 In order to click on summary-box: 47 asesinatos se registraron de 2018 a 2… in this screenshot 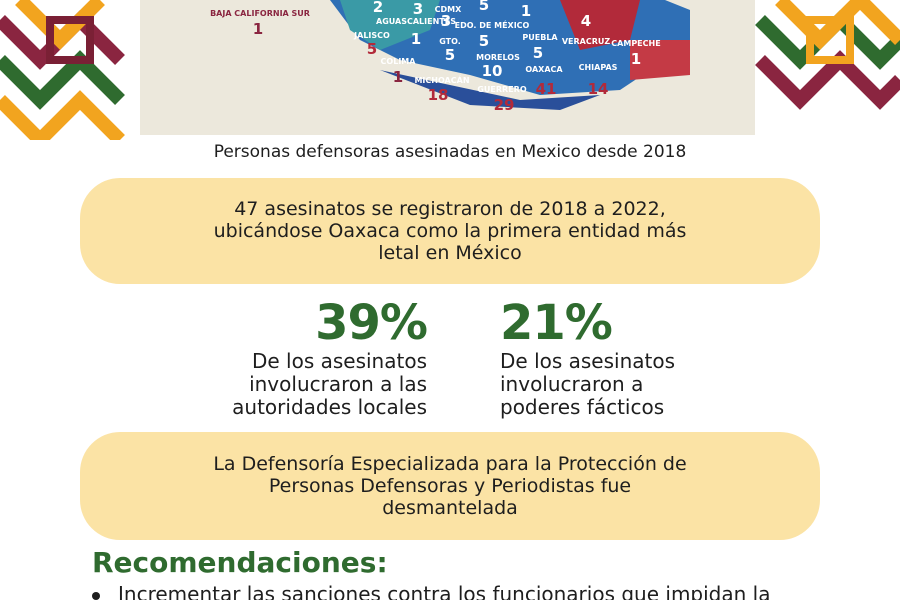, I will do `click(450, 231)`.